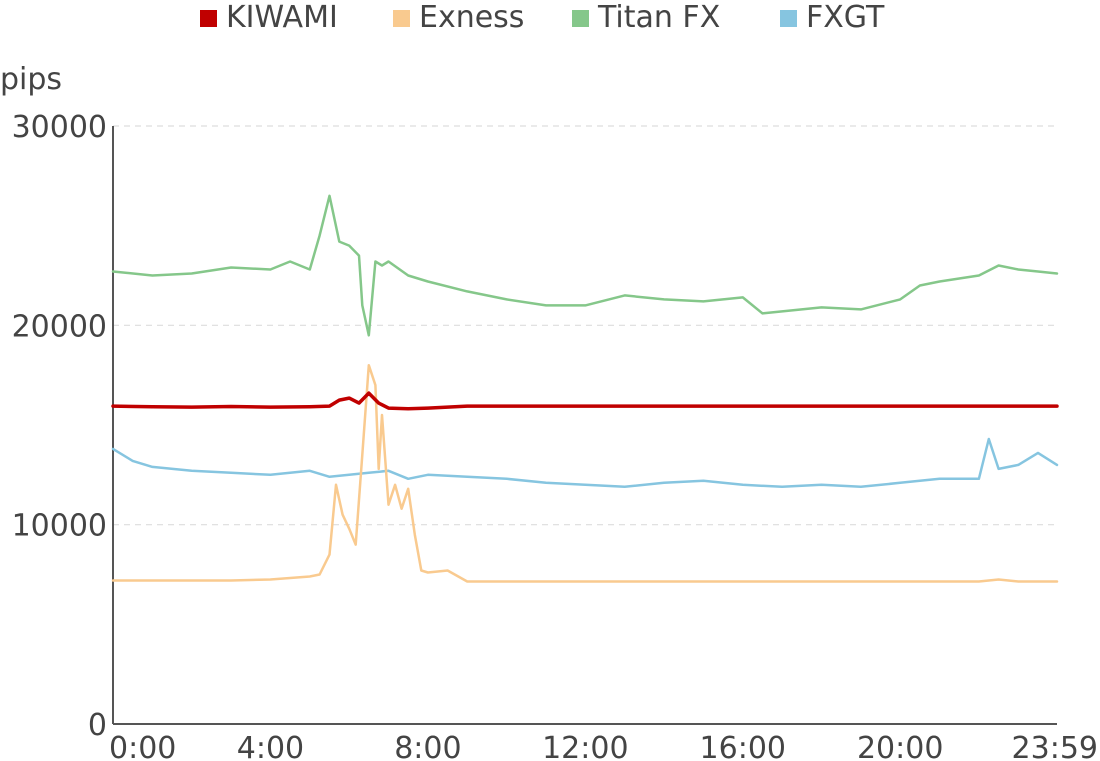  What do you see at coordinates (580, 18) in the screenshot?
I see `legend-swatch-titanfx` at bounding box center [580, 18].